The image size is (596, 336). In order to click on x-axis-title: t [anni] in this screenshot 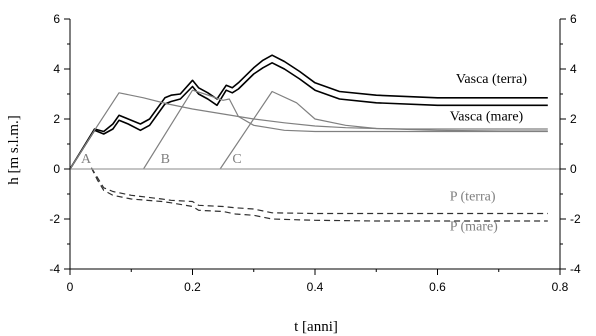, I will do `click(316, 327)`.